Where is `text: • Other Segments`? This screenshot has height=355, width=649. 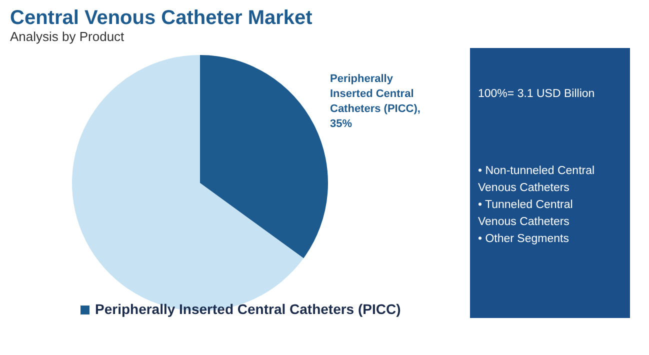
text: • Other Segments is located at coordinates (524, 239).